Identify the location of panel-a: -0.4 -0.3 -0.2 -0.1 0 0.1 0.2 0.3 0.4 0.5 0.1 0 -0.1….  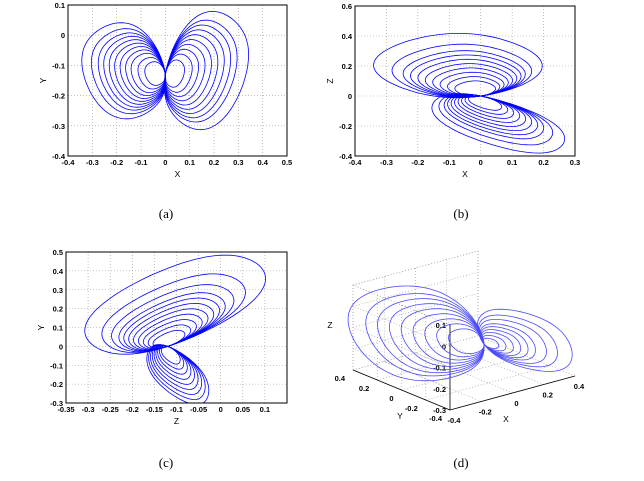
(165, 90).